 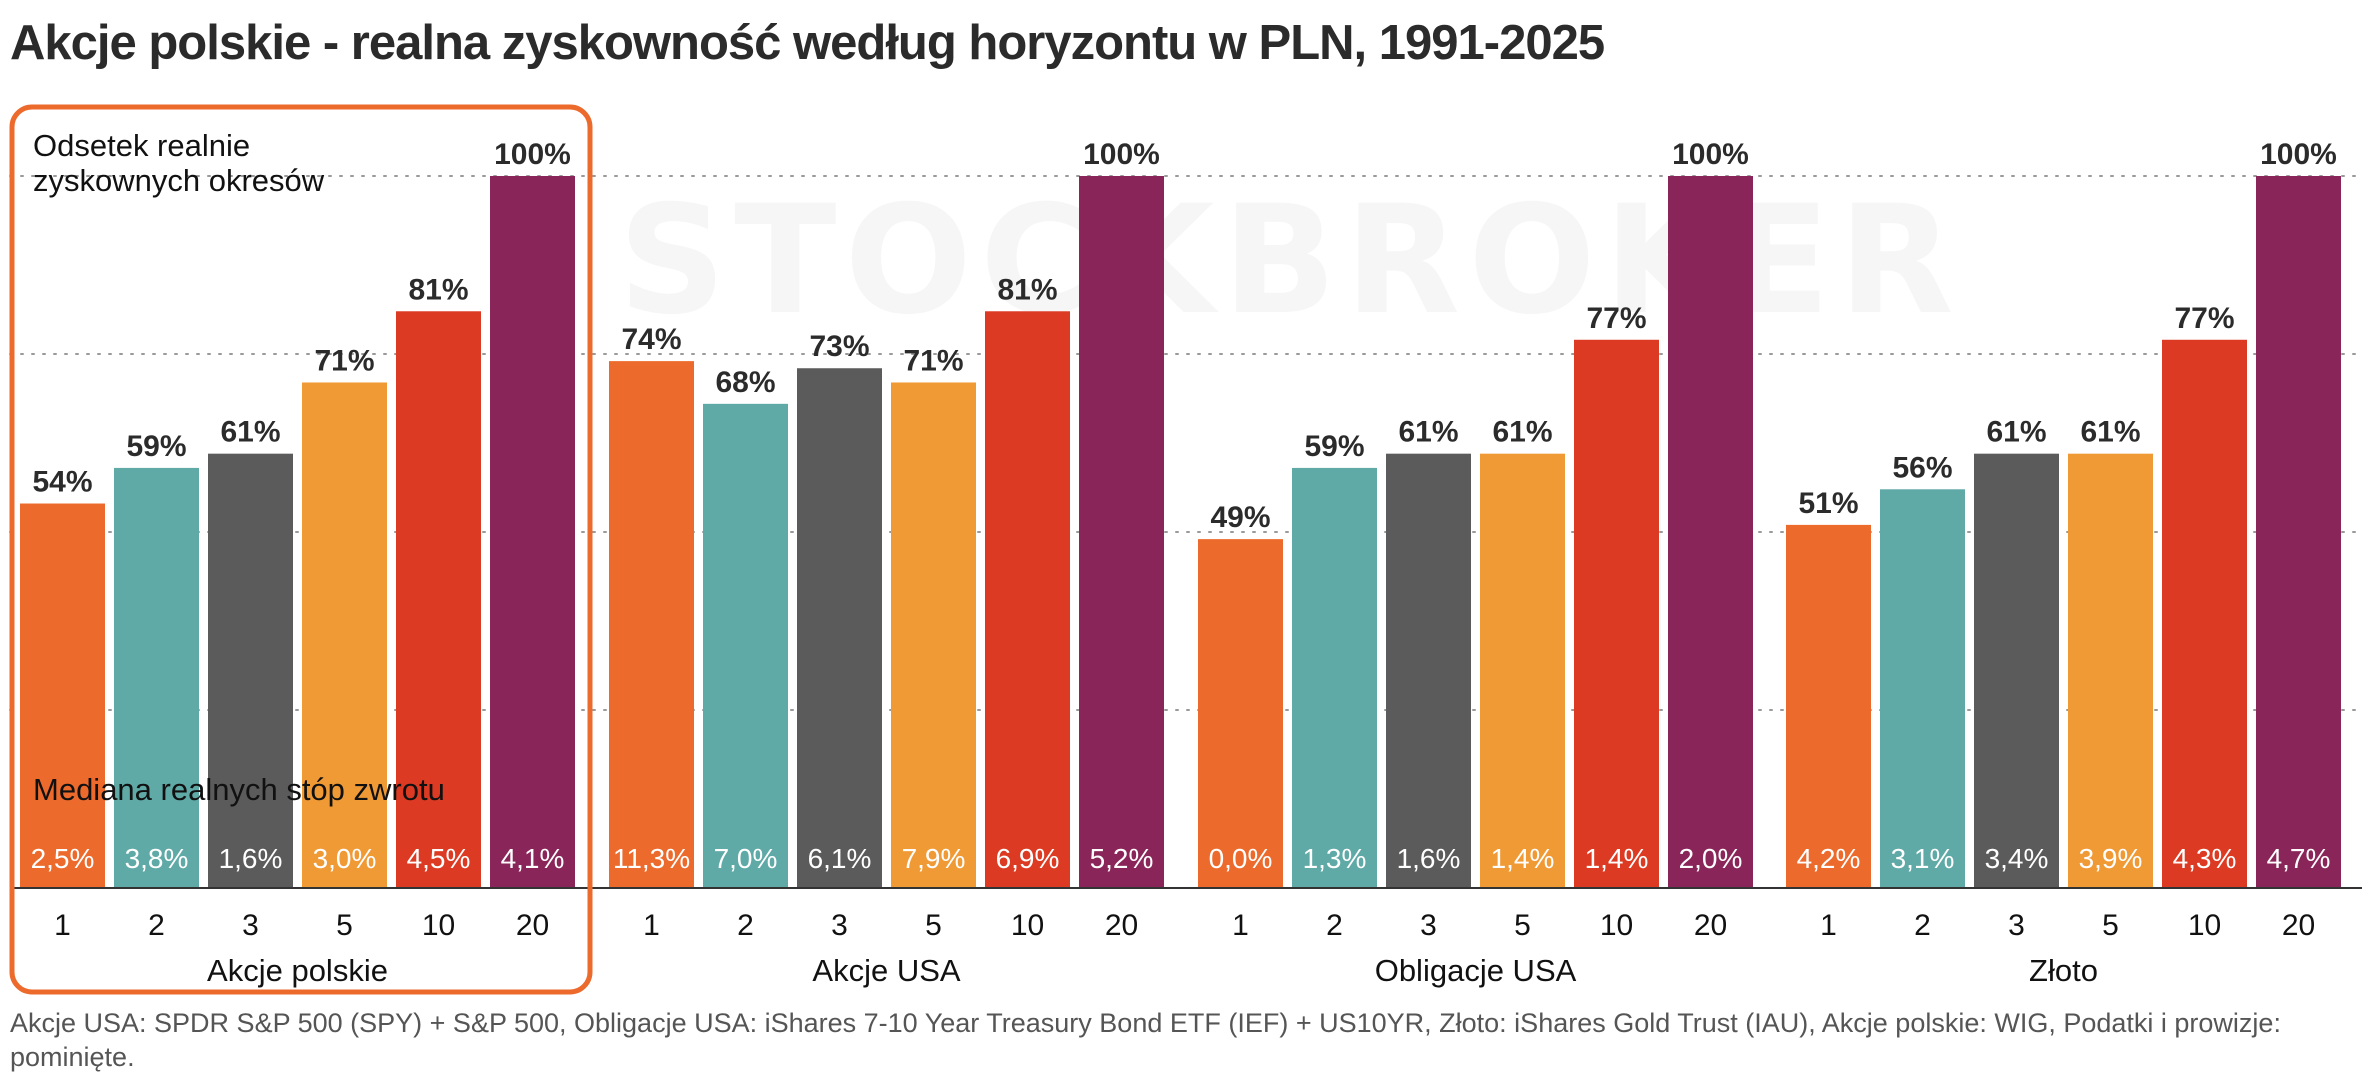 I want to click on share-data-label: 54%, so click(x=62, y=482).